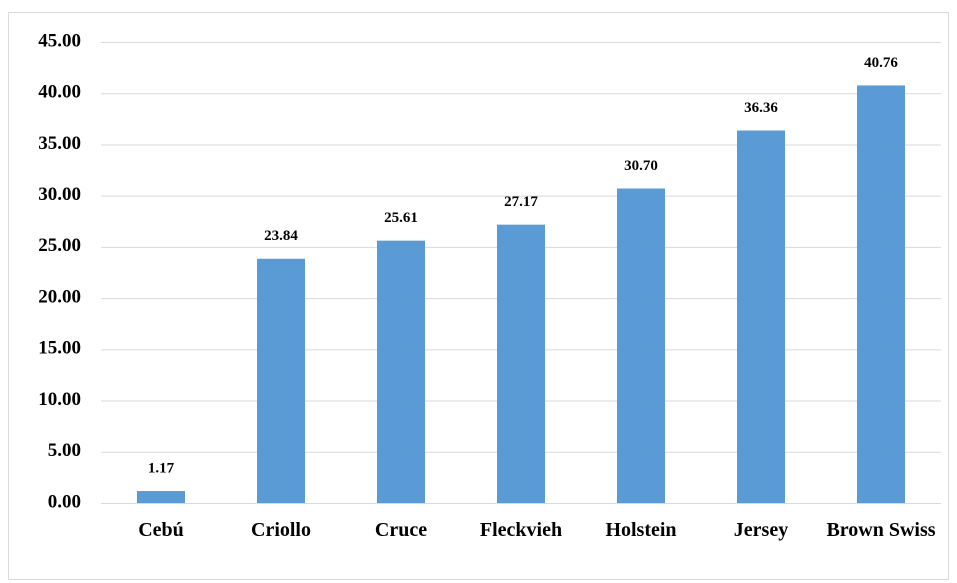 The height and width of the screenshot is (583, 957). Describe the element at coordinates (401, 530) in the screenshot. I see `x-tick-label: Cruce` at that location.